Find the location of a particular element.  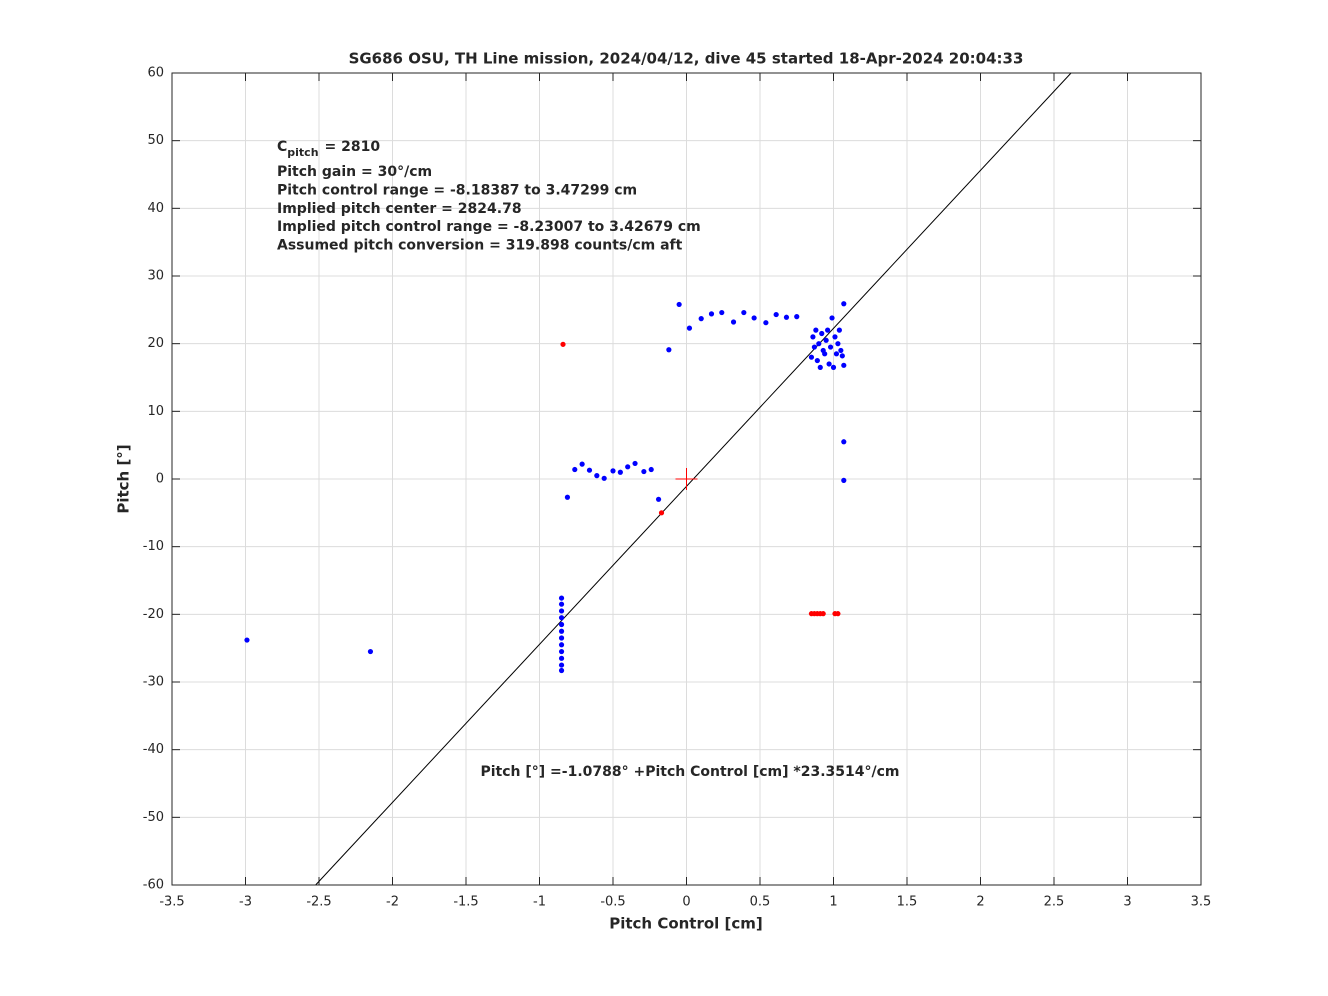

x-tick-label: -2 is located at coordinates (392, 902).